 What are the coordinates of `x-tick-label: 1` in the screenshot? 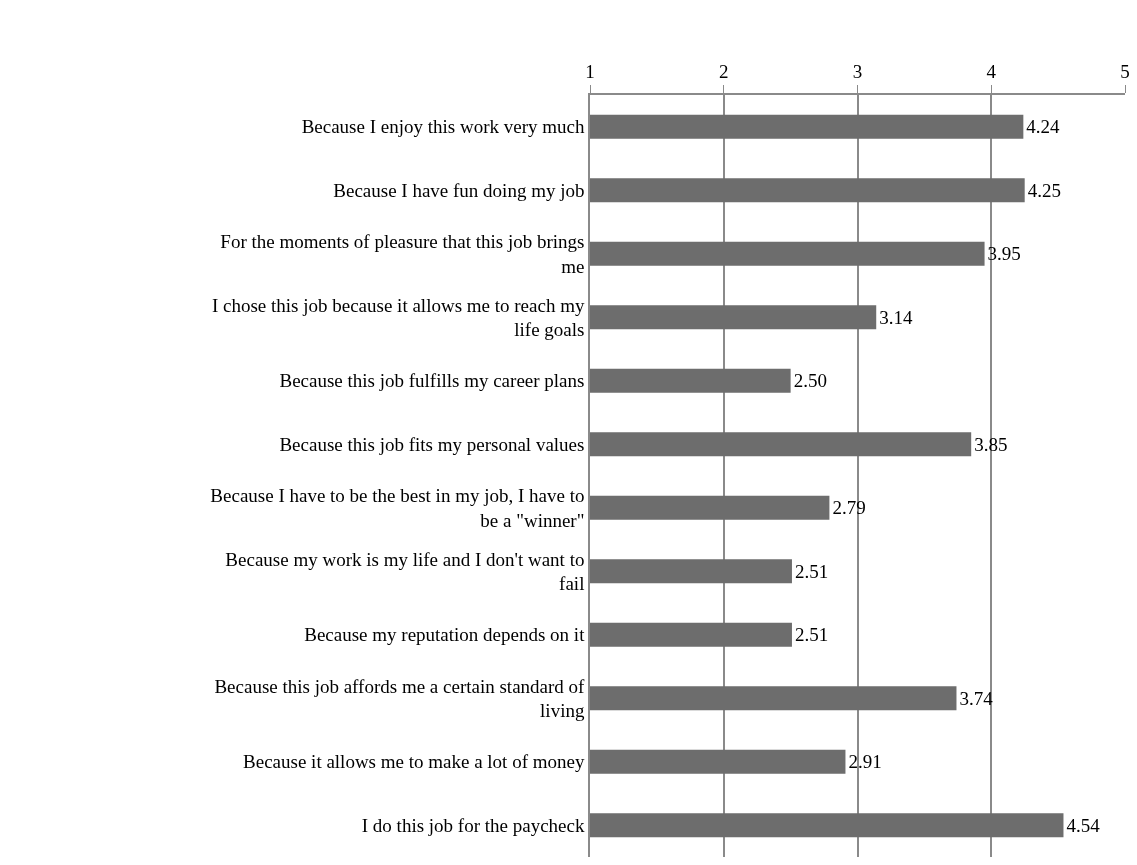 It's located at (590, 71).